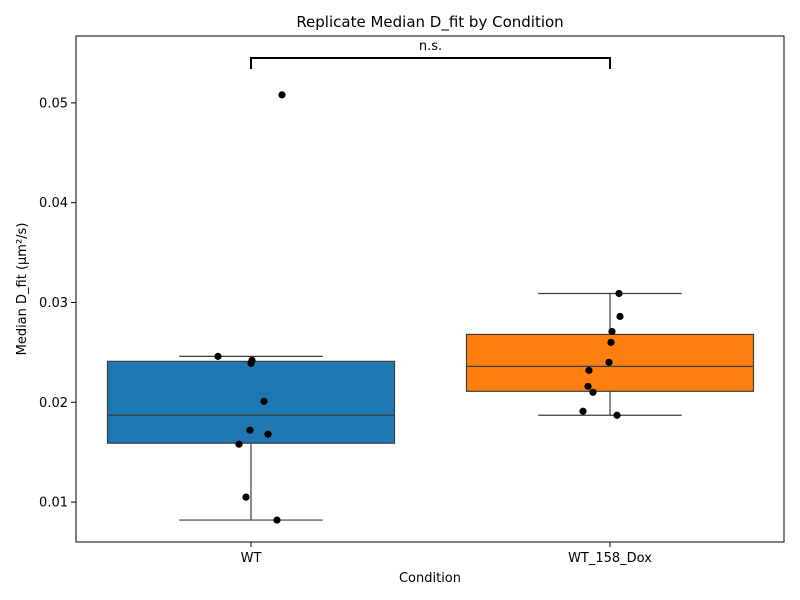 This screenshot has width=800, height=600. Describe the element at coordinates (53, 503) in the screenshot. I see `y-tick-label: 0.01` at that location.